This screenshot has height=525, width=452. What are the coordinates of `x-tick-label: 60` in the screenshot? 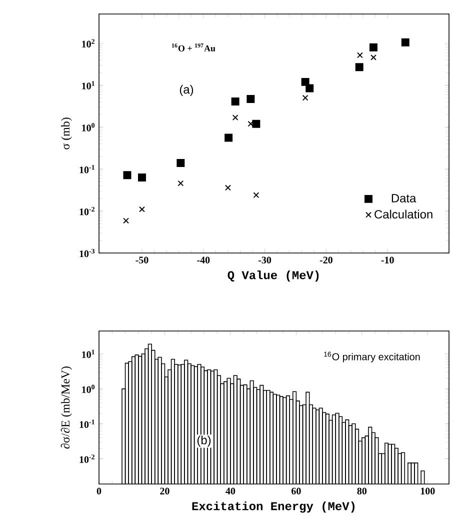 It's located at (296, 491).